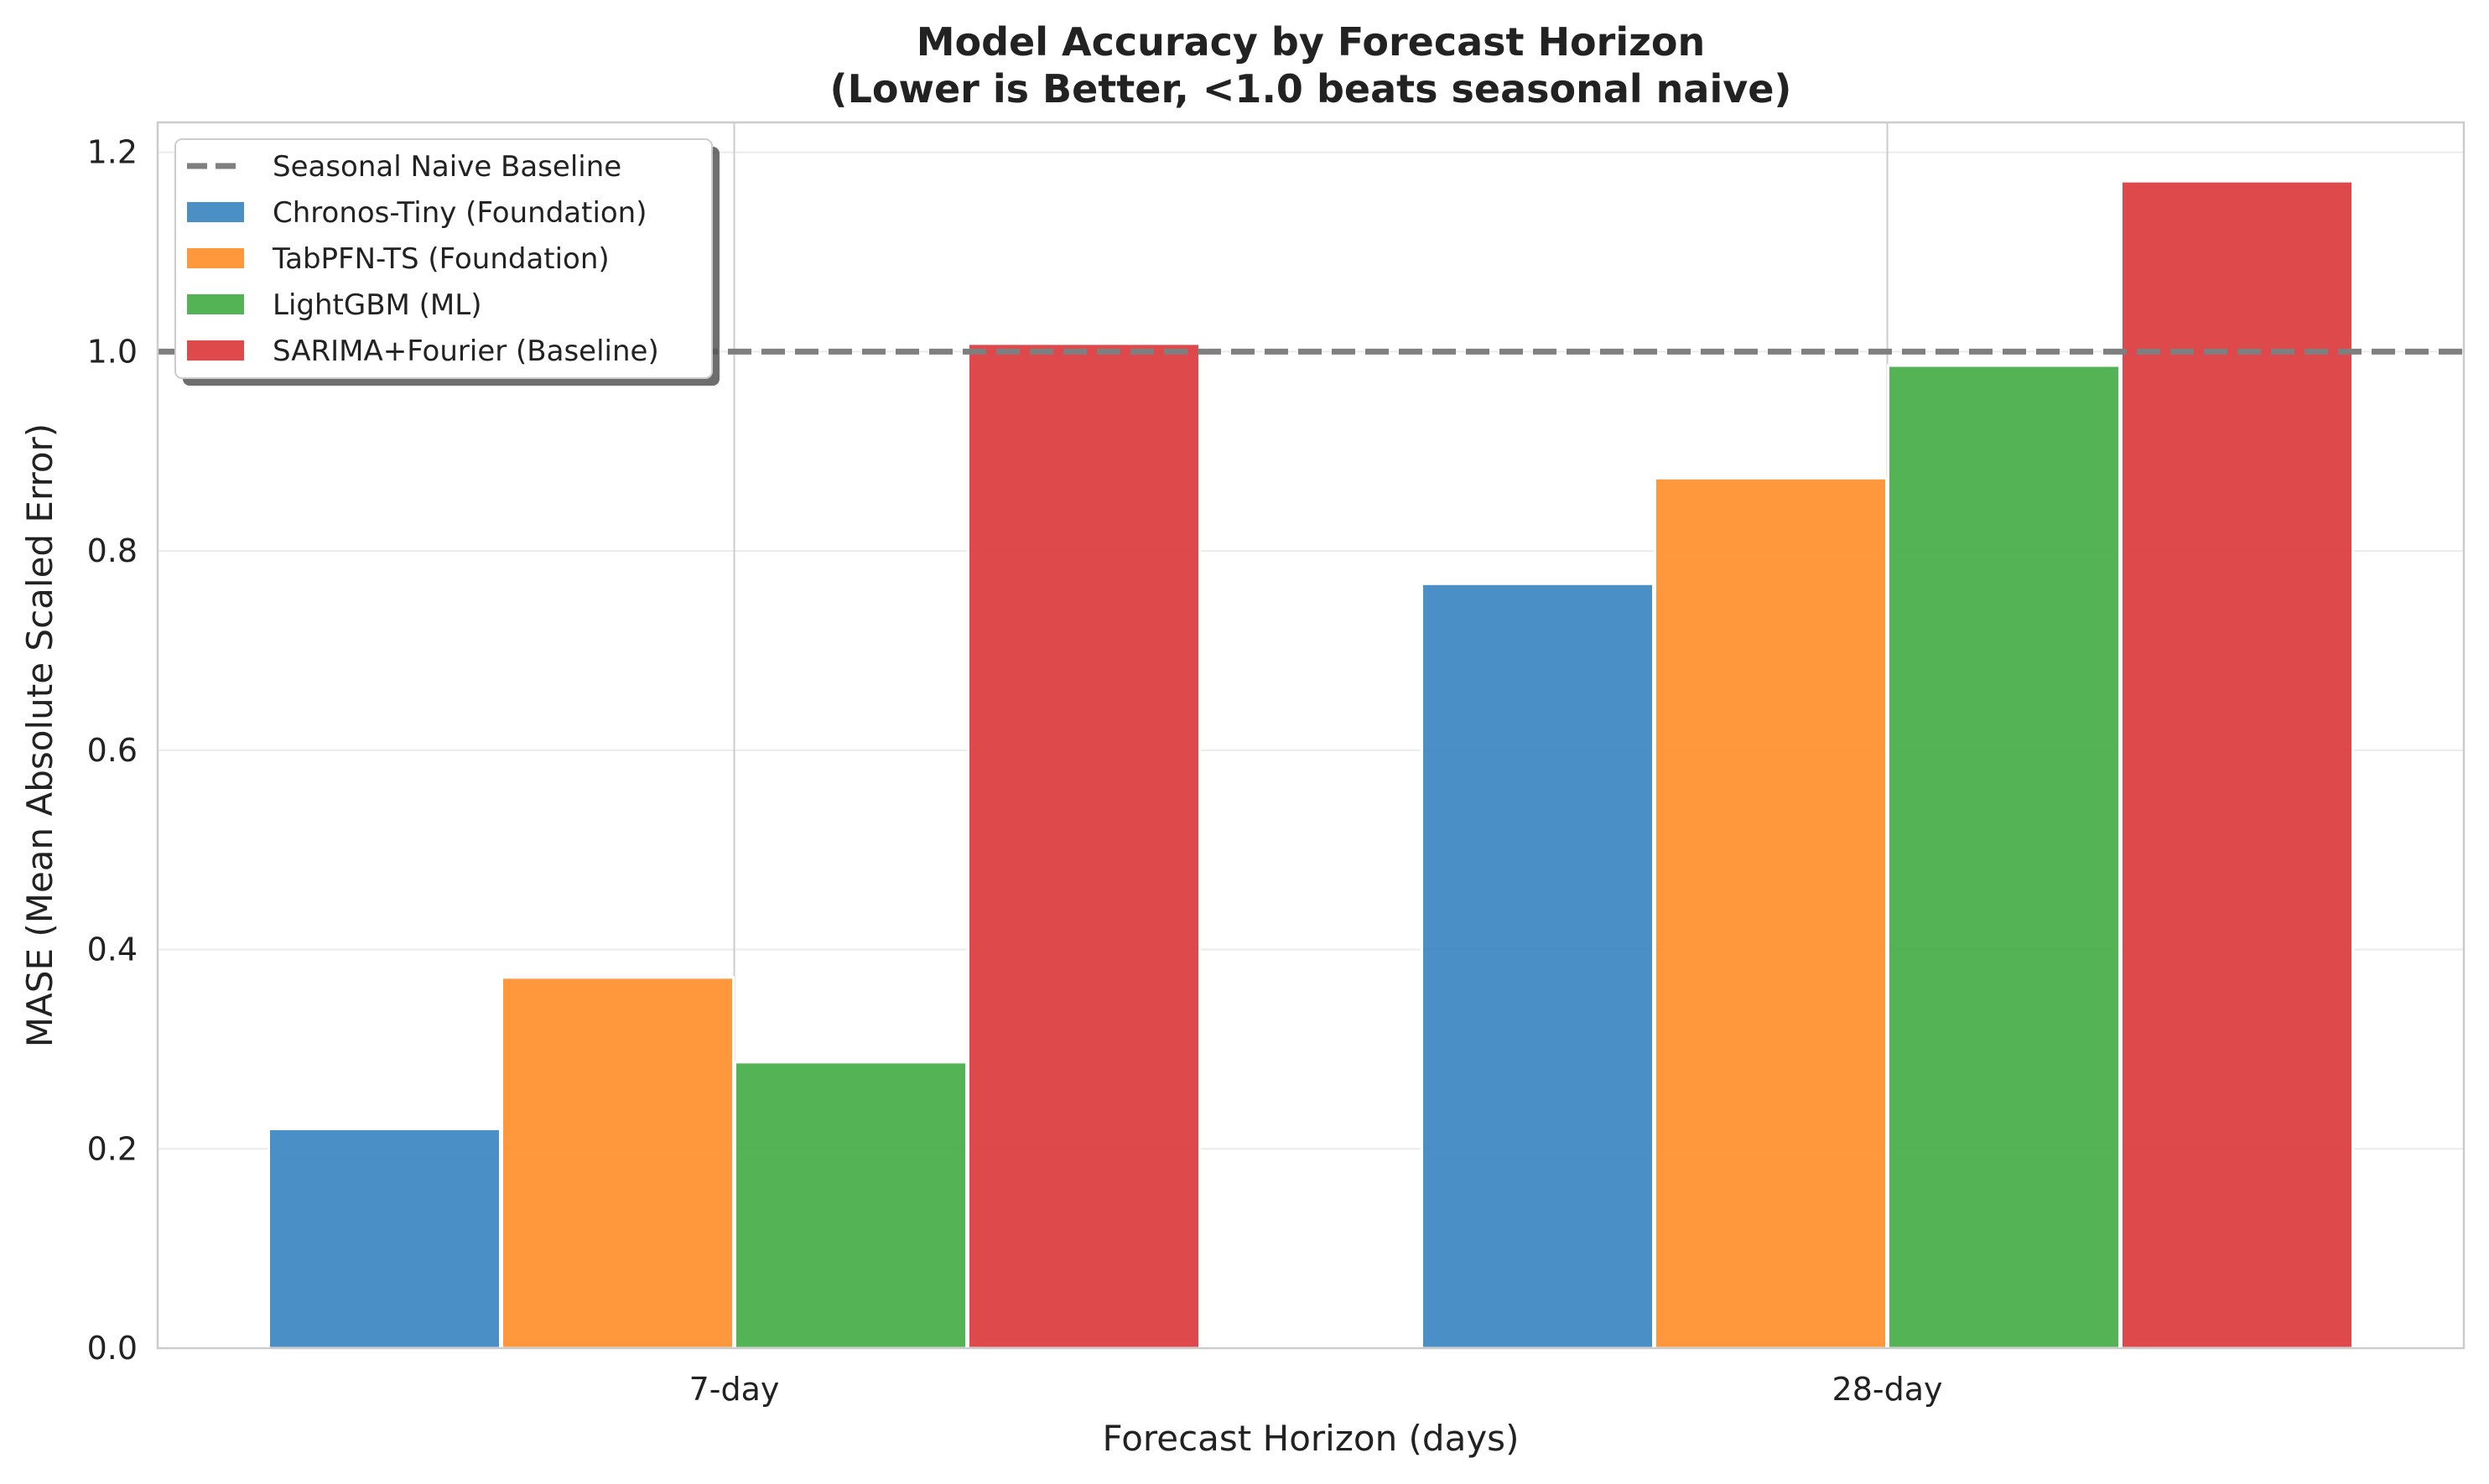 The width and height of the screenshot is (2489, 1484). Describe the element at coordinates (447, 167) in the screenshot. I see `legend-label: Seasonal Naive Baseline` at that location.